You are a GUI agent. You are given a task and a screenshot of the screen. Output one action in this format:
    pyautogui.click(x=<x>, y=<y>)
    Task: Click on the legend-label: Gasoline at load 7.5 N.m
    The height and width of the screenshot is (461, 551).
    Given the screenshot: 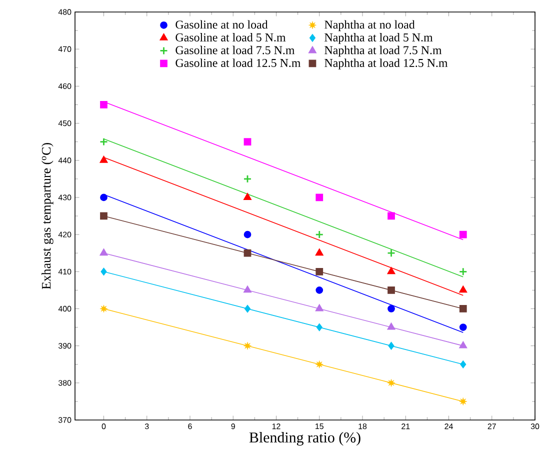 What is the action you would take?
    pyautogui.click(x=235, y=50)
    